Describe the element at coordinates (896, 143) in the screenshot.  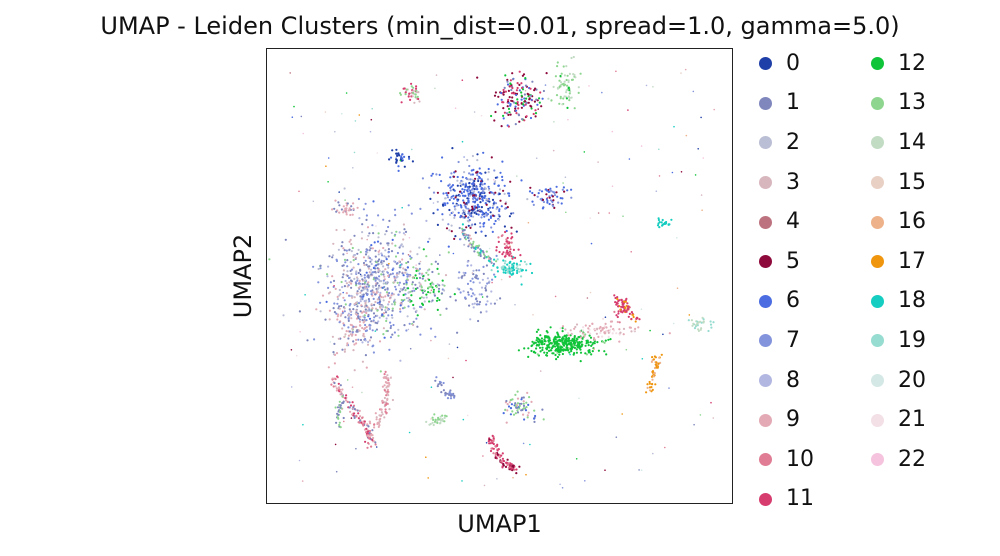
I see `legend-item-14: 14` at that location.